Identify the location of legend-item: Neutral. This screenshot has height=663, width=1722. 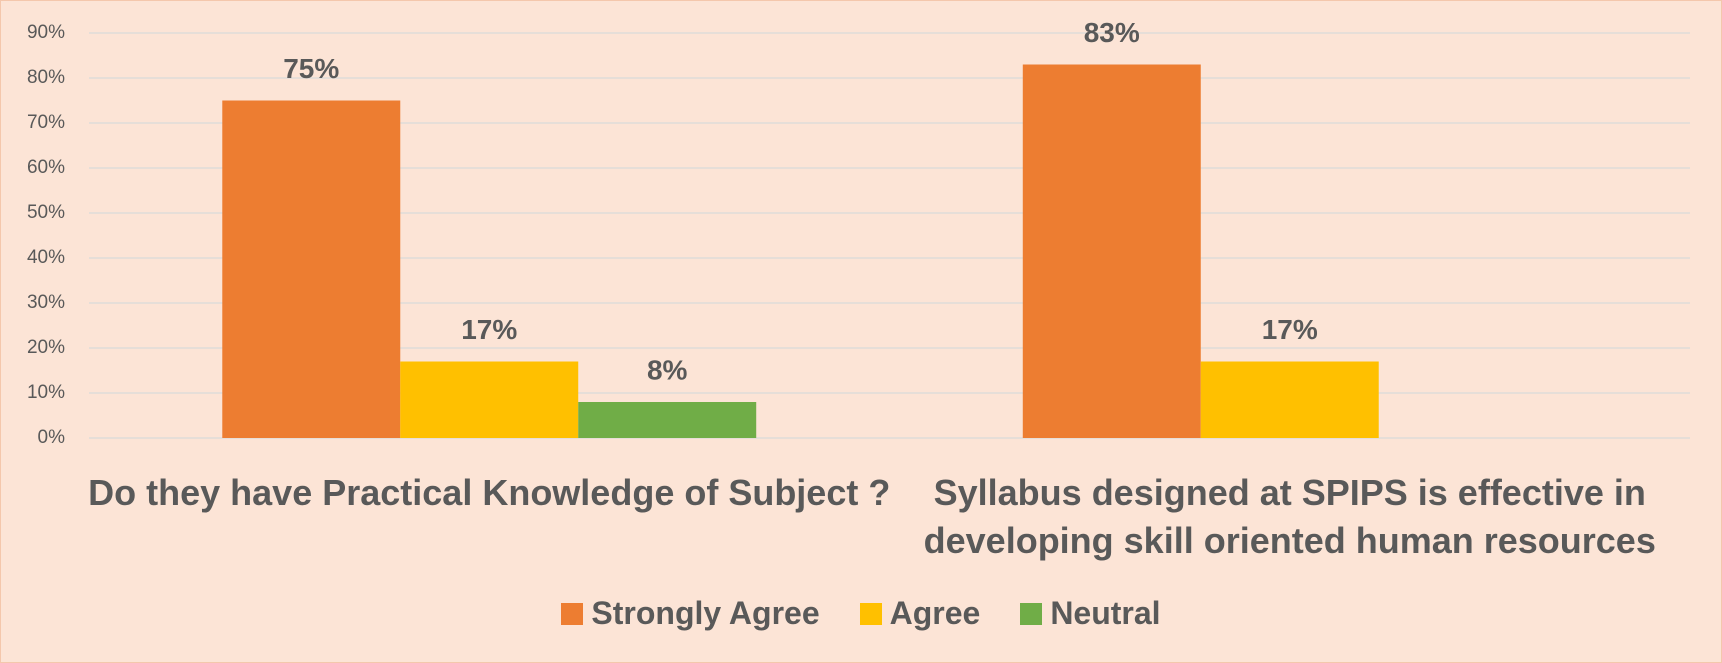
(1090, 613).